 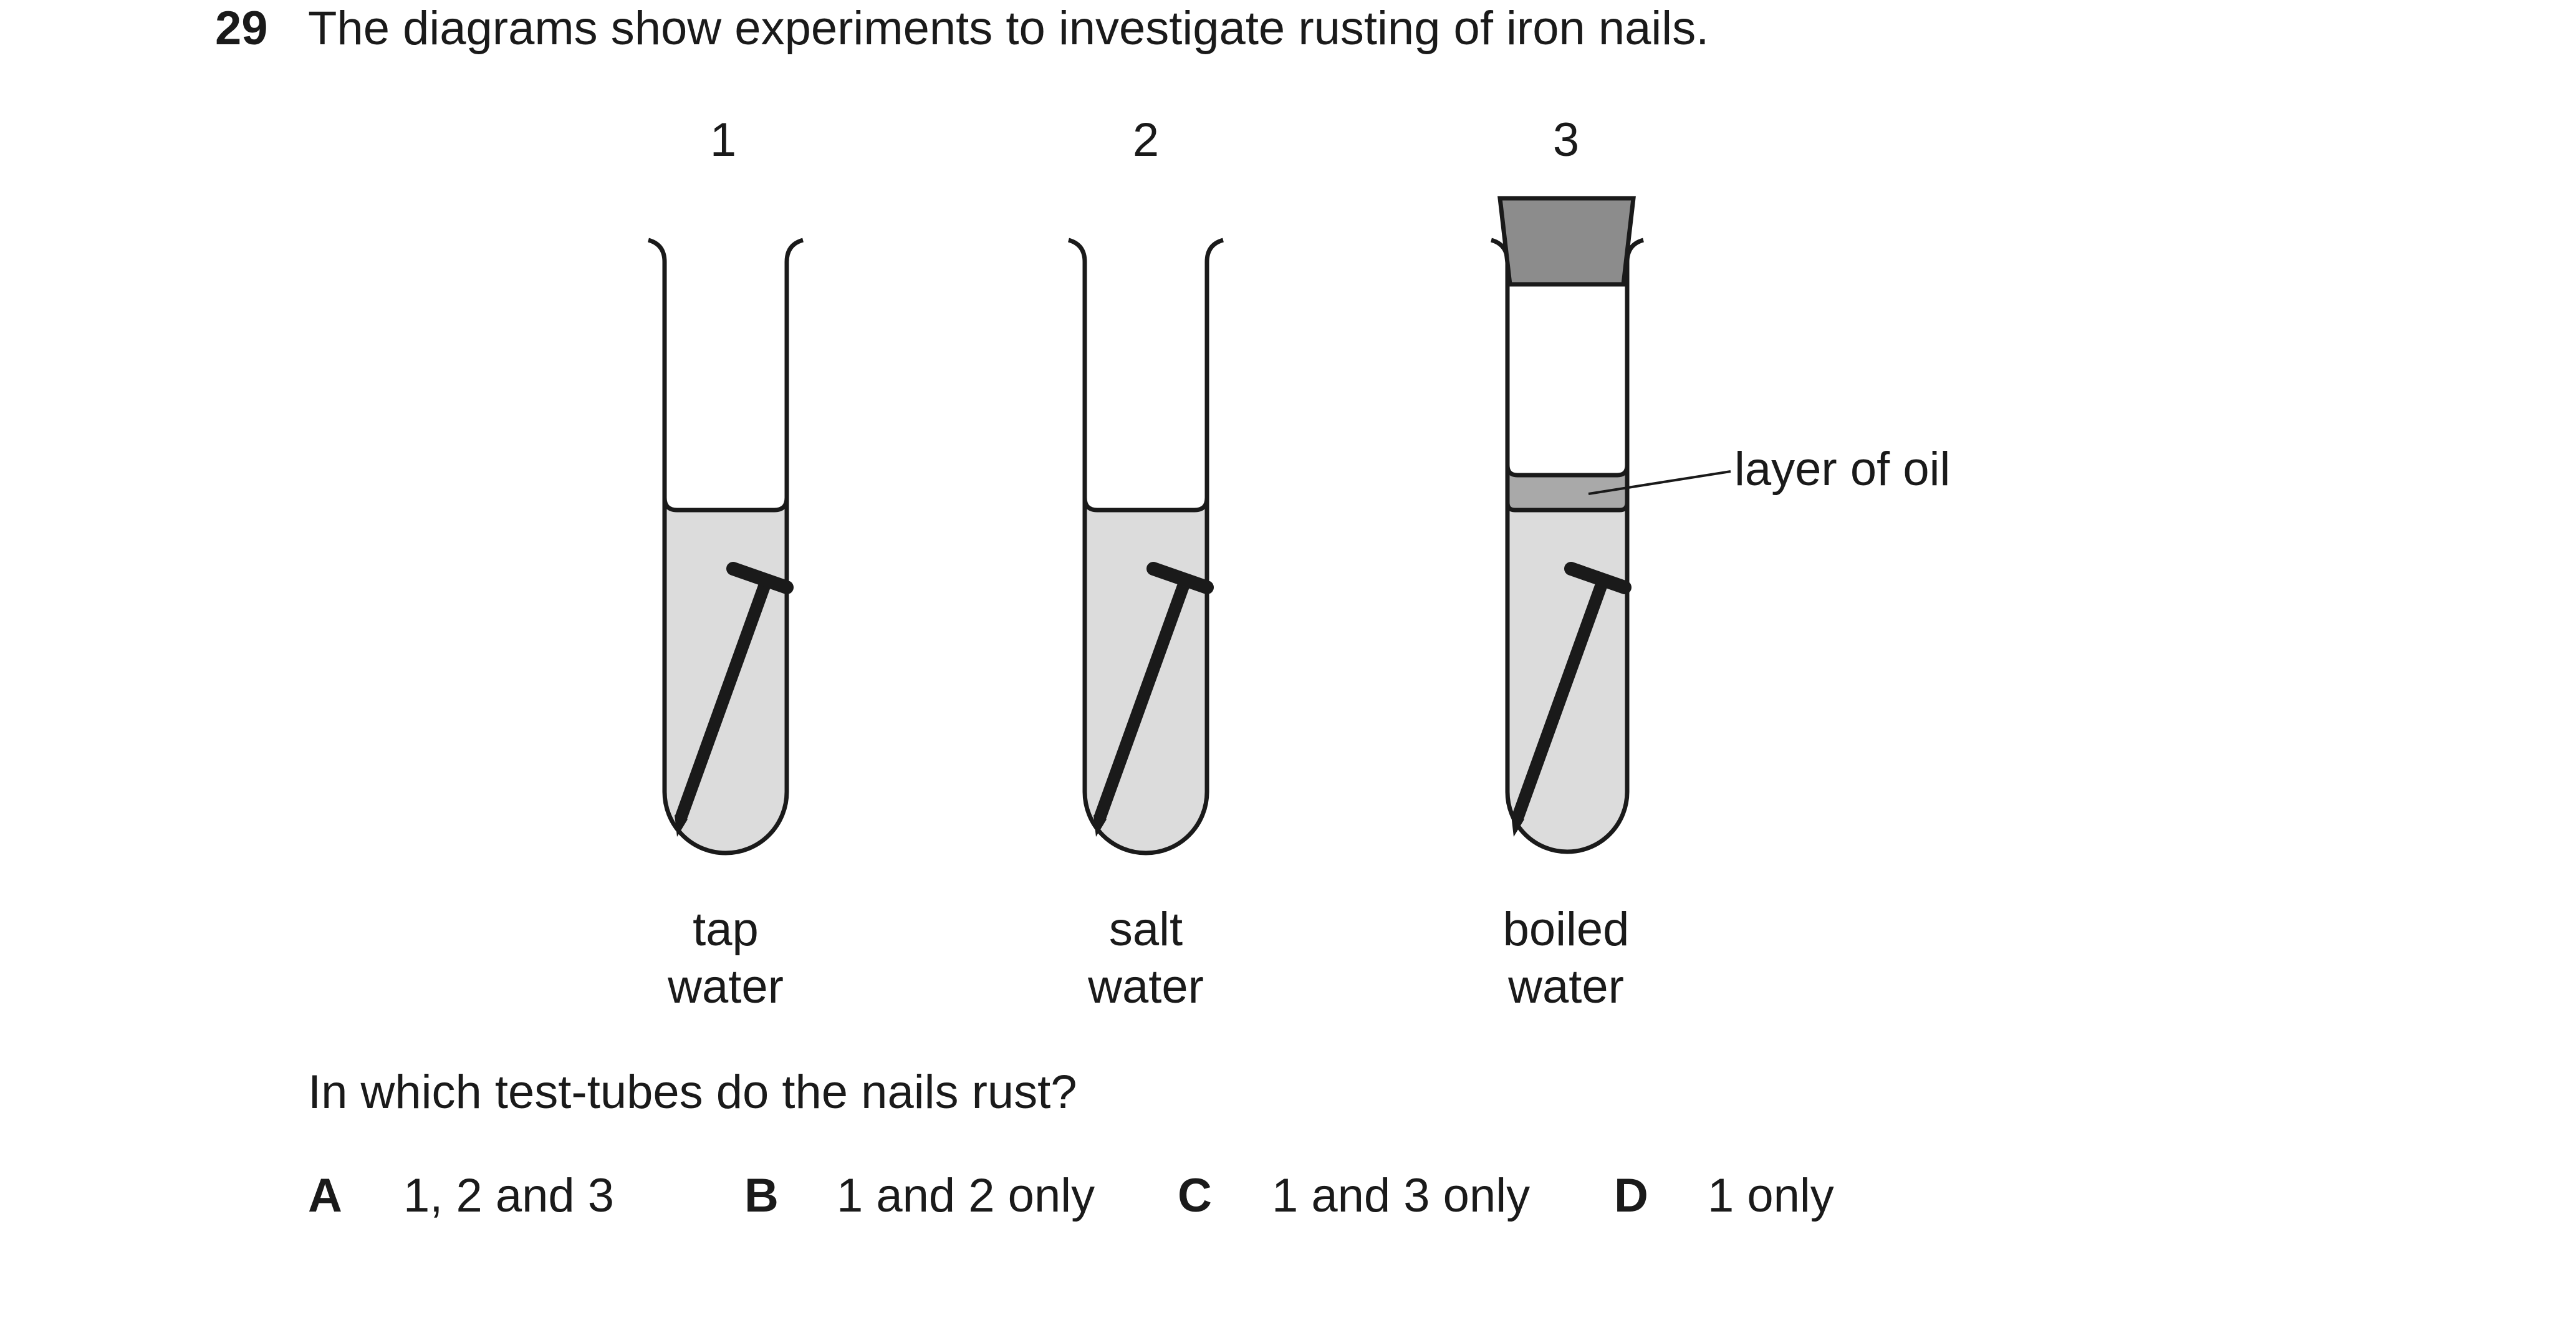 What do you see at coordinates (1771, 1195) in the screenshot?
I see `option-d-text: 1 only` at bounding box center [1771, 1195].